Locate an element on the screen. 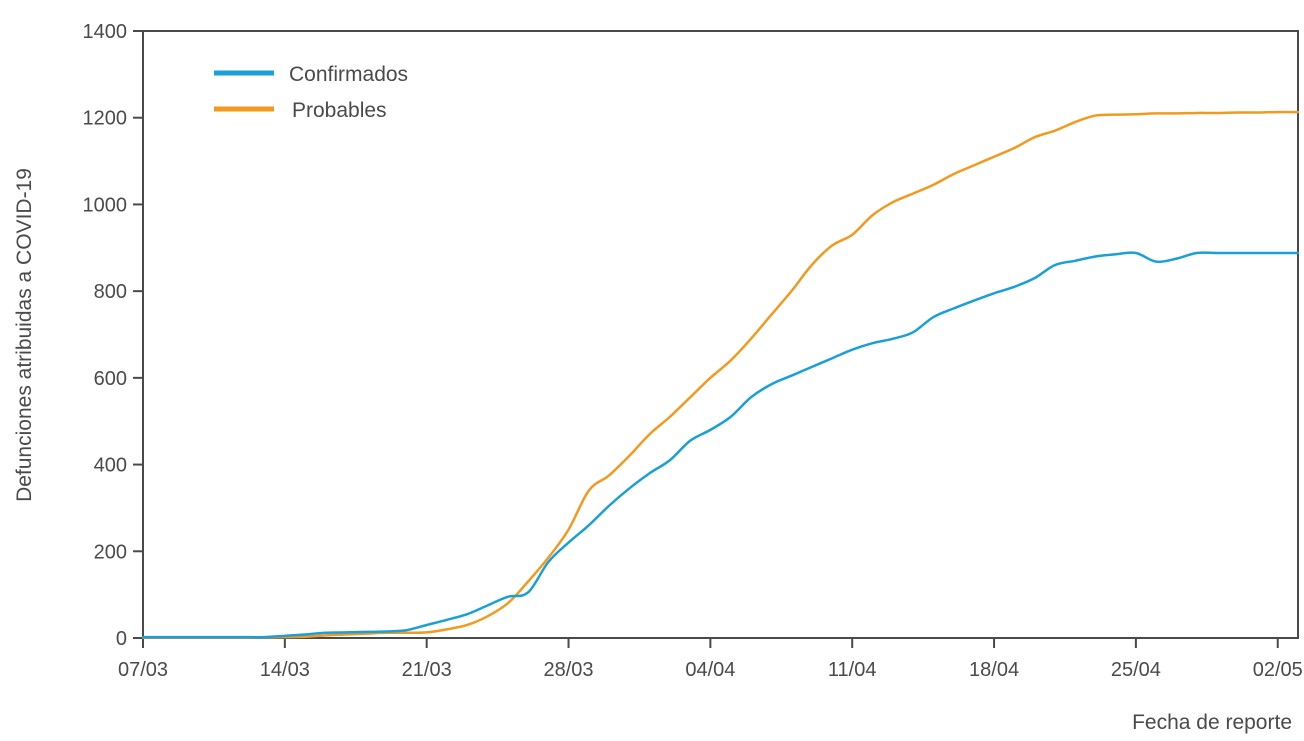 Image resolution: width=1304 pixels, height=741 pixels. y-tick-label: 200 is located at coordinates (110, 552).